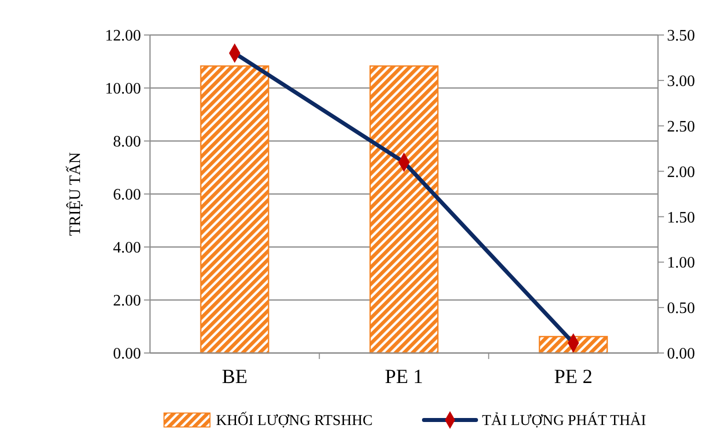 The image size is (708, 443). What do you see at coordinates (681, 81) in the screenshot?
I see `y2-tick-label: 3.00` at bounding box center [681, 81].